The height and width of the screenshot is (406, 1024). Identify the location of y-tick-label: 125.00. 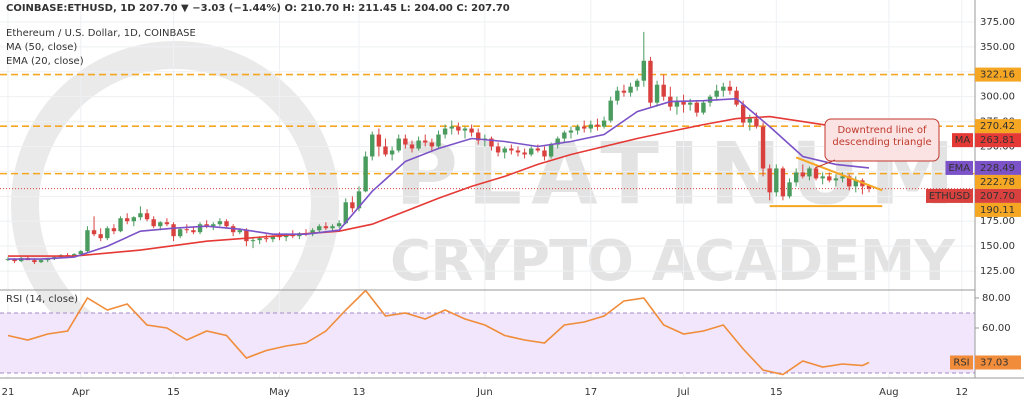
(997, 271).